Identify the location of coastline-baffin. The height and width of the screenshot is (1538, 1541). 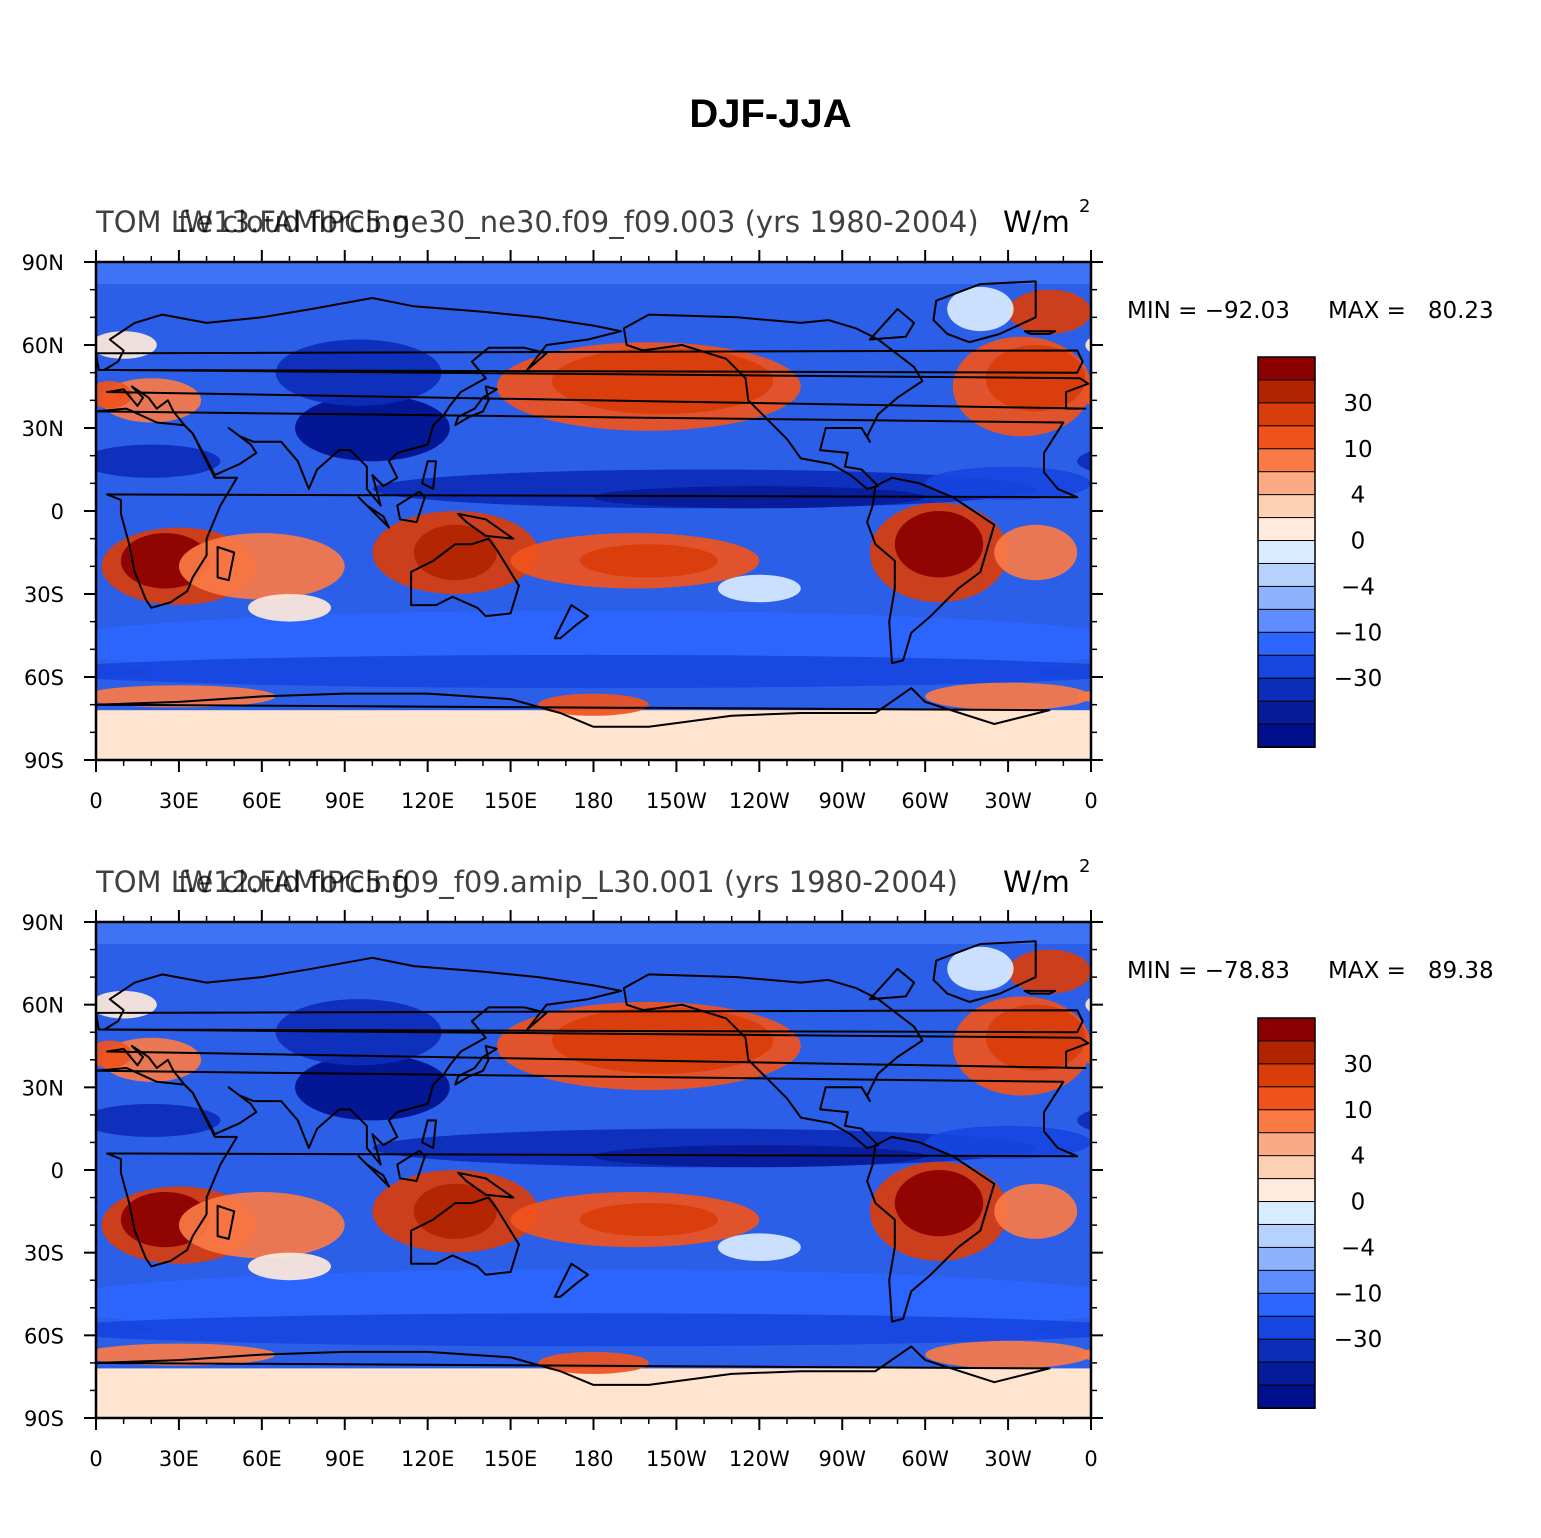
(892, 984).